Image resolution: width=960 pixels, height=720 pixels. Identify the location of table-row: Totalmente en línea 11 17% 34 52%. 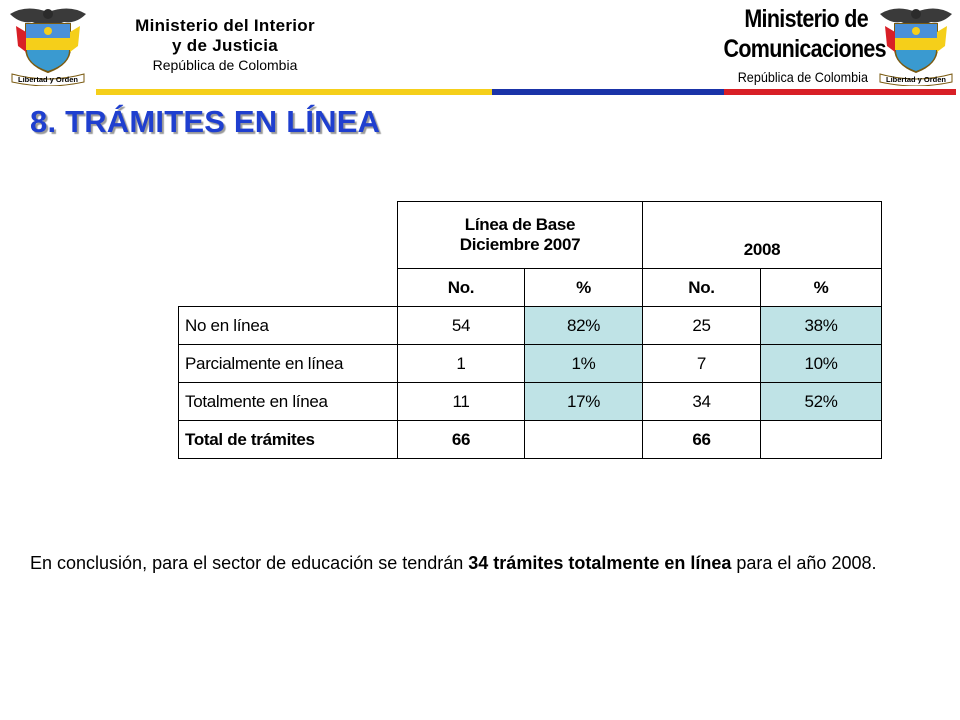
(530, 401).